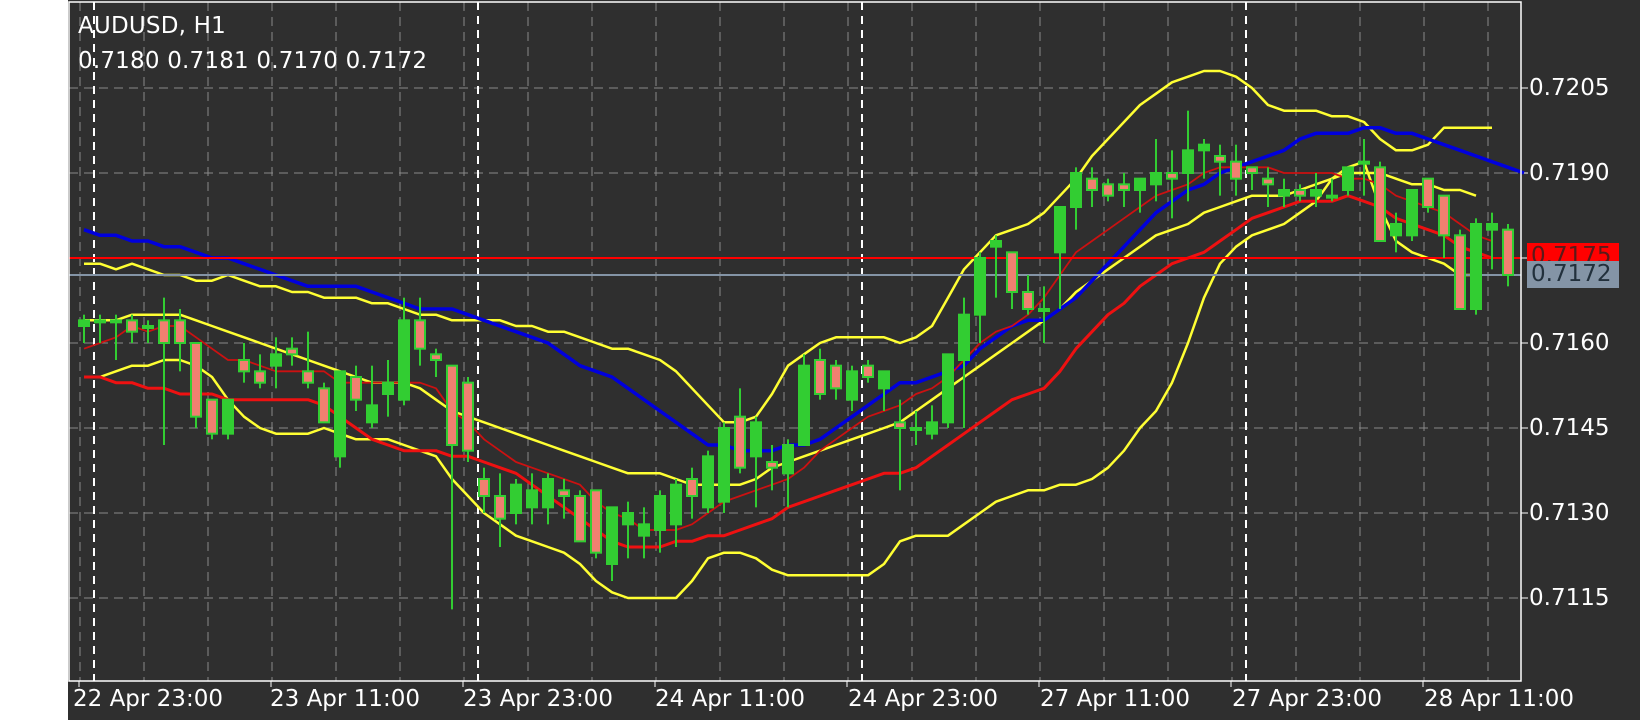  What do you see at coordinates (152, 26) in the screenshot?
I see `symbol-title: AUDUSD, H1` at bounding box center [152, 26].